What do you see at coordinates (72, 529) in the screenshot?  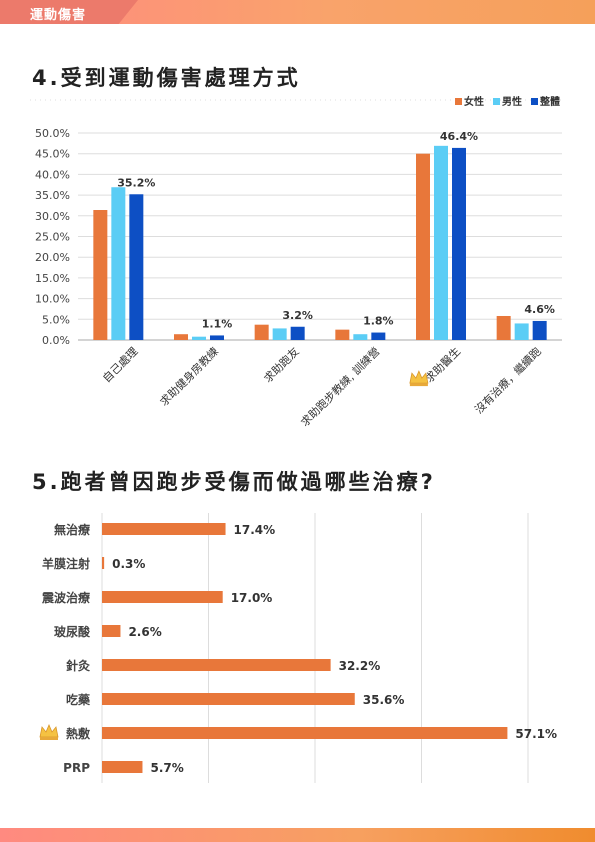 I see `chart5-category-label: 無治療` at bounding box center [72, 529].